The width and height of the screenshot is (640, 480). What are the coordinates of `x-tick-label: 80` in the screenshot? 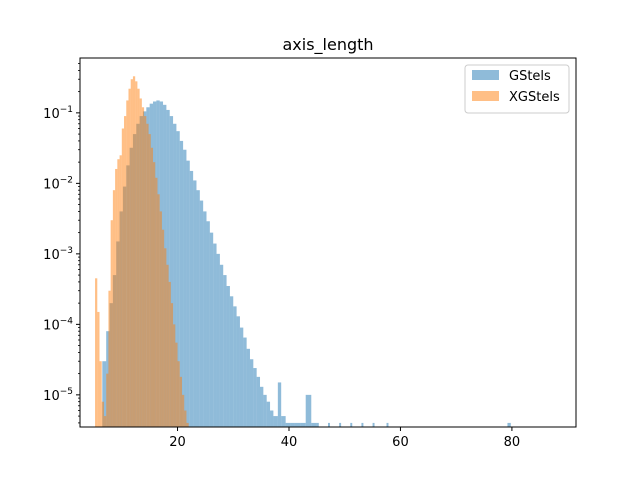 It's located at (512, 442).